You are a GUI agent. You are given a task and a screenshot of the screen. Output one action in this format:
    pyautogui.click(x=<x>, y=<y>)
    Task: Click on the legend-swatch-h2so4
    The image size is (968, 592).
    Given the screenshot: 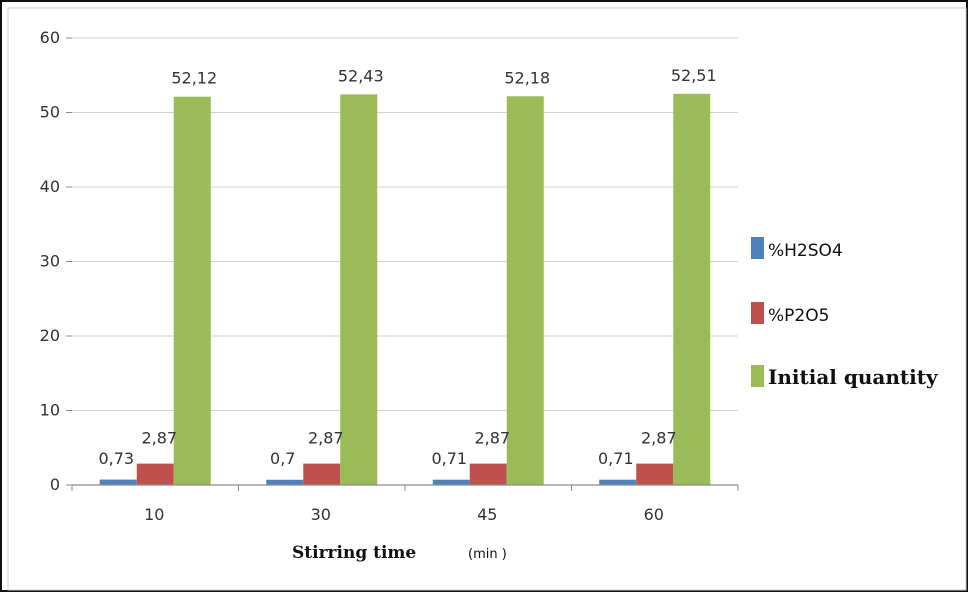 What is the action you would take?
    pyautogui.click(x=757, y=248)
    